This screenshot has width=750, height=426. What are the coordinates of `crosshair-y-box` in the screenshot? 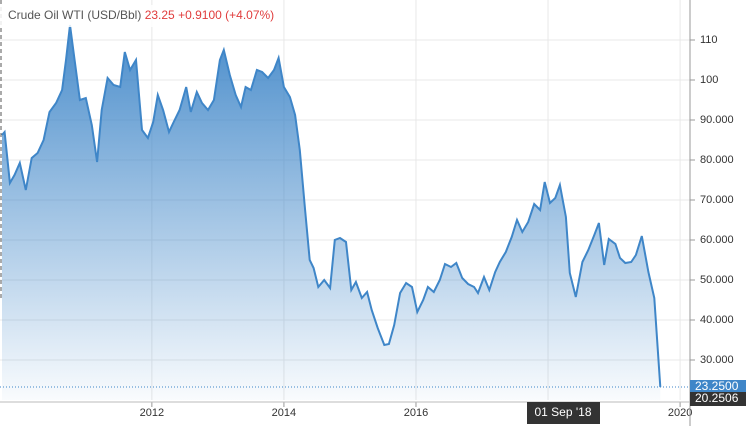 It's located at (718, 398).